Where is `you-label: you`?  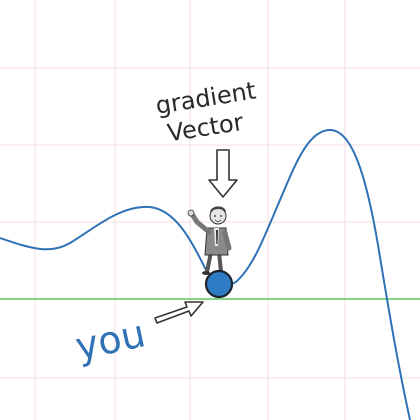 you-label: you is located at coordinates (110, 340).